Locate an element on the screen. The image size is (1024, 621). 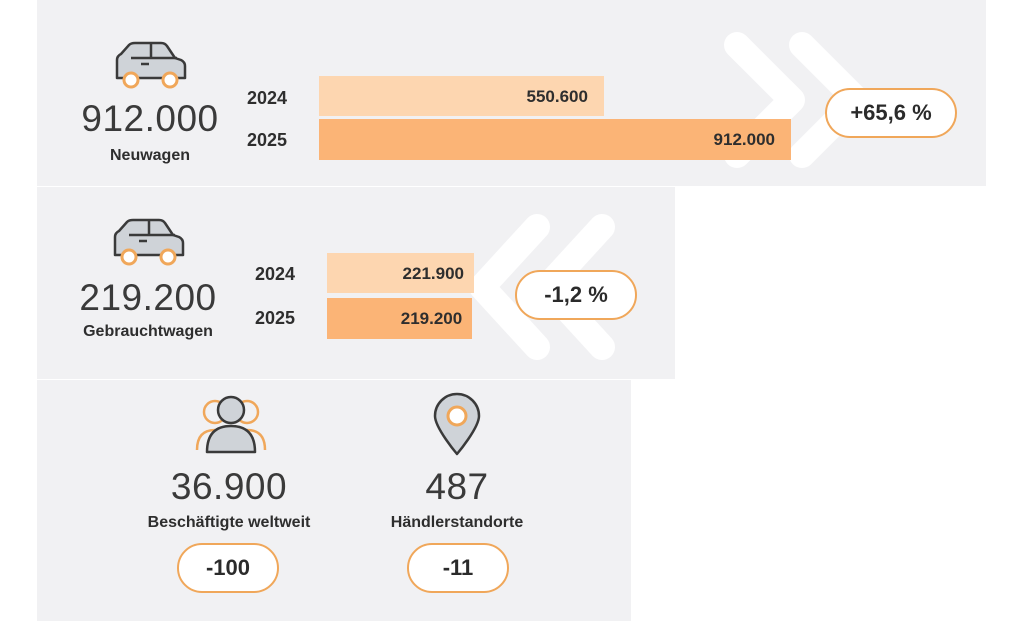
neuwagen-total: 912.000 is located at coordinates (150, 118).